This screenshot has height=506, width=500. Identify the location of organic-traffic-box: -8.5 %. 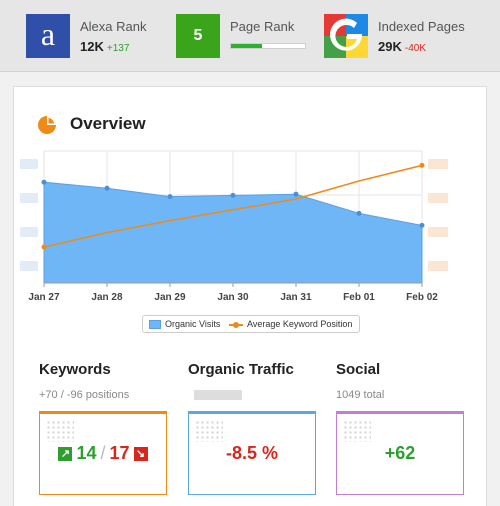
(252, 453).